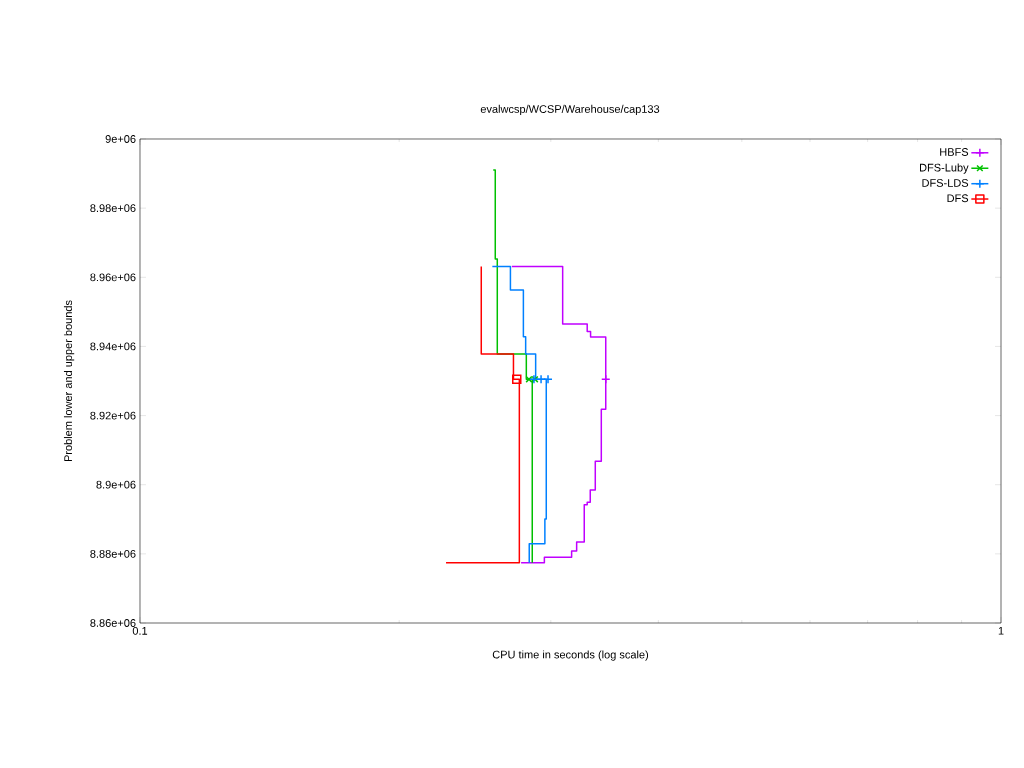  I want to click on y-tick-label: 8.88e+06, so click(113, 553).